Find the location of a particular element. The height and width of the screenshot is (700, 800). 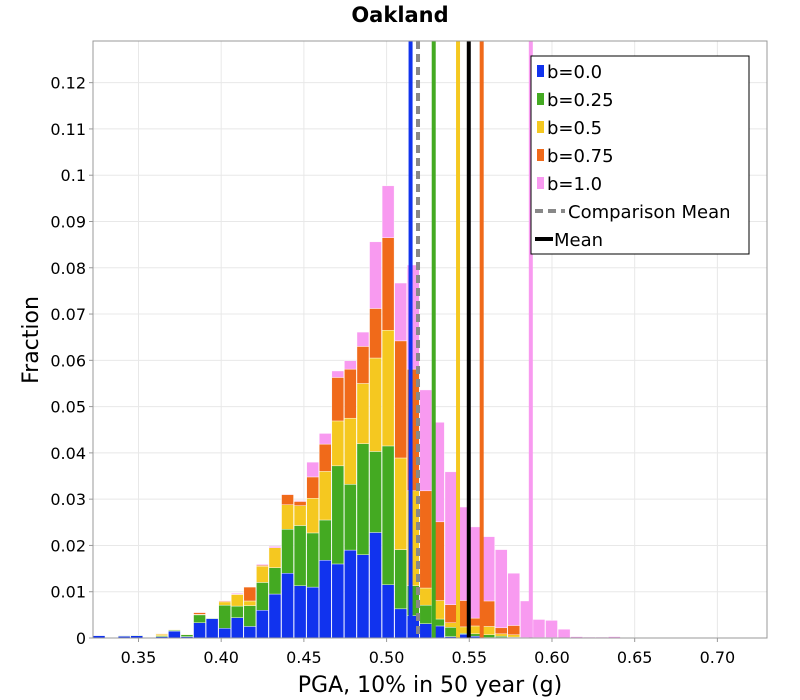

x-axis-title: PGA, 10% in 50 year (g) is located at coordinates (430, 685).